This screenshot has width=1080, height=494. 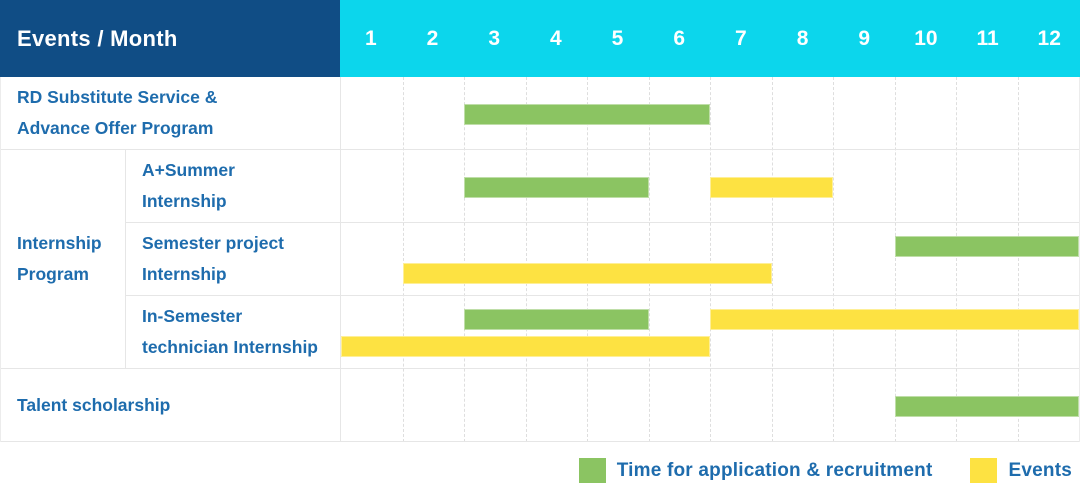 What do you see at coordinates (710, 38) in the screenshot?
I see `month-header-row: 1 2 3 4 5 6 7 8 9 10 11 12` at bounding box center [710, 38].